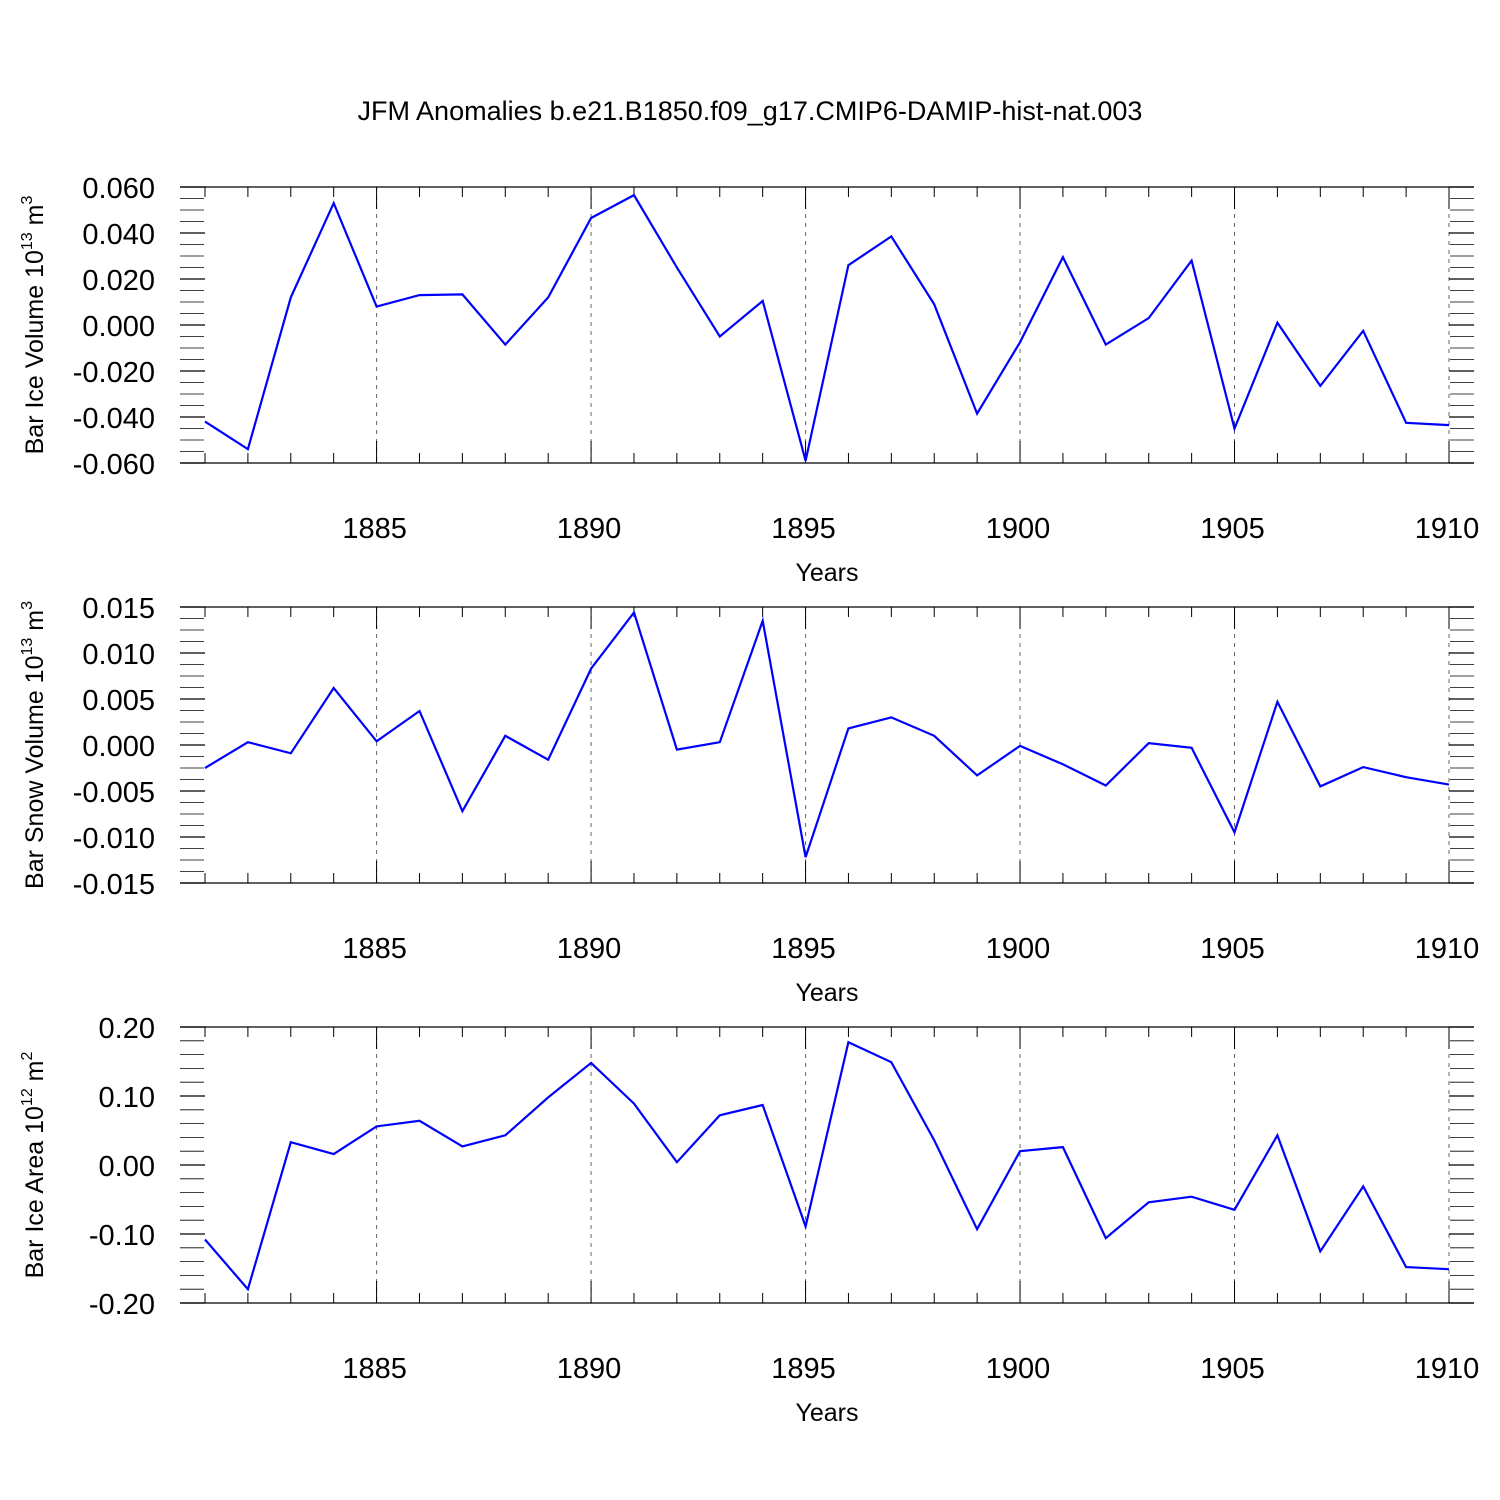 This screenshot has width=1500, height=1500. What do you see at coordinates (127, 1167) in the screenshot?
I see `y-tick-label: 0.00` at bounding box center [127, 1167].